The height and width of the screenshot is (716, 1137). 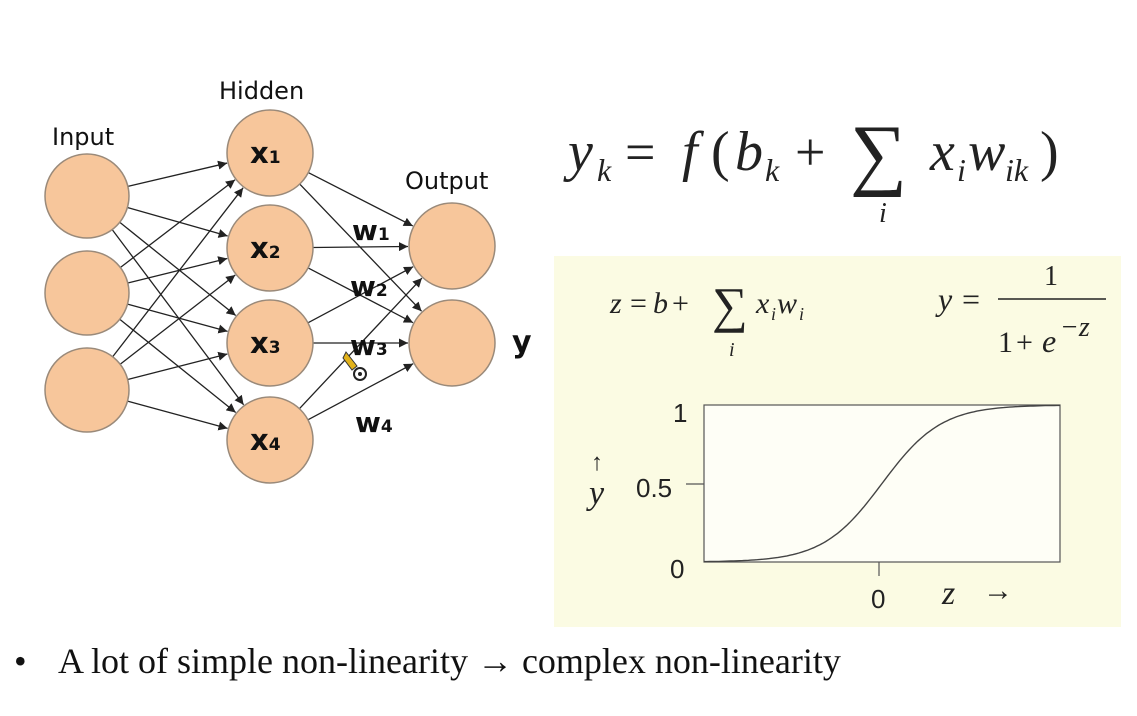 What do you see at coordinates (369, 286) in the screenshot?
I see `weight-label: w2` at bounding box center [369, 286].